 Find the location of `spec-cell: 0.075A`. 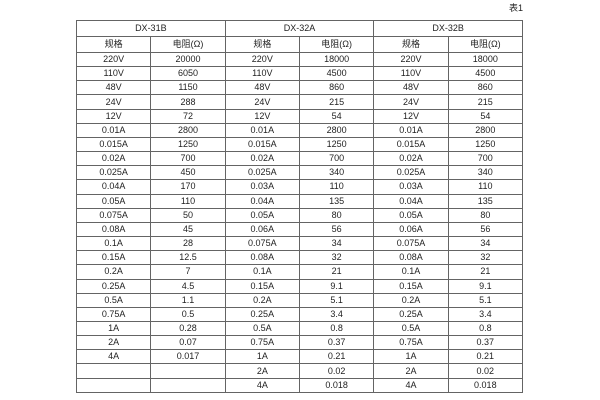

spec-cell: 0.075A is located at coordinates (262, 244).